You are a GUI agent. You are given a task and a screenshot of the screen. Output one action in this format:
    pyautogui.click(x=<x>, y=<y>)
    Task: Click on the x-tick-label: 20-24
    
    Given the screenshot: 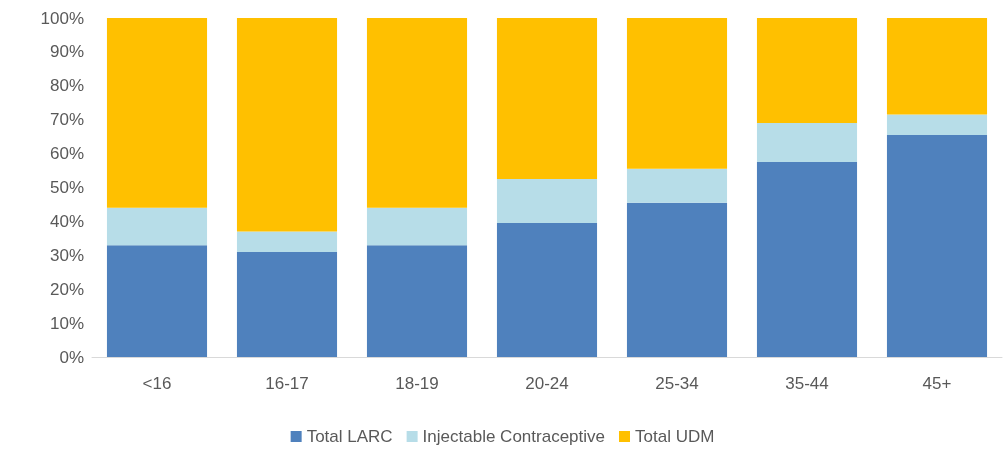 What is the action you would take?
    pyautogui.click(x=547, y=383)
    